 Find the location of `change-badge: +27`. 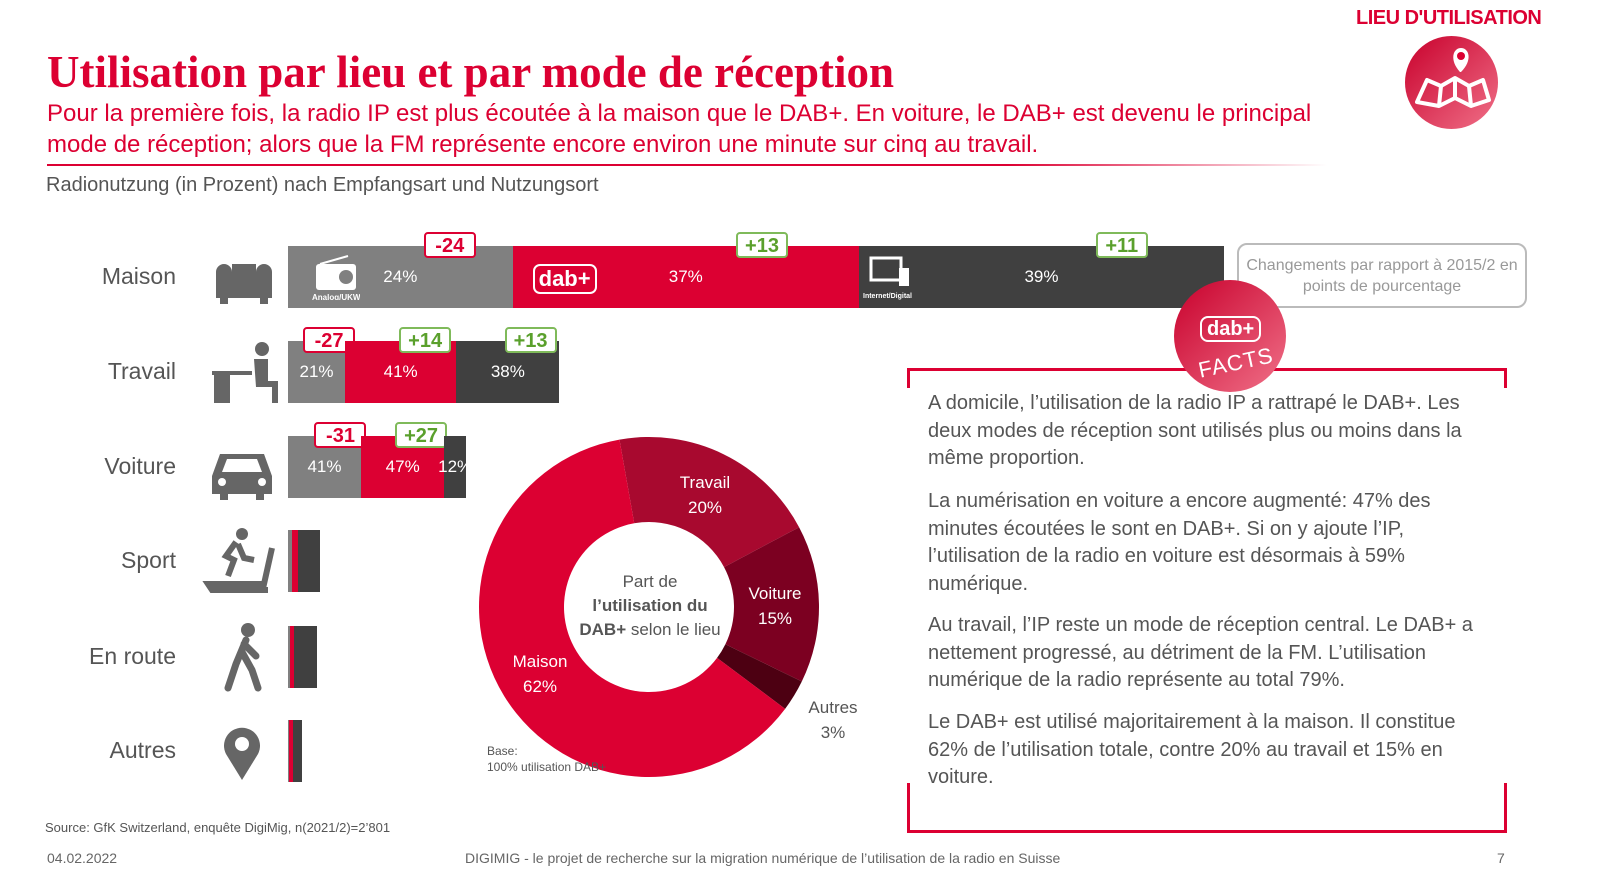

change-badge: +27 is located at coordinates (421, 435).